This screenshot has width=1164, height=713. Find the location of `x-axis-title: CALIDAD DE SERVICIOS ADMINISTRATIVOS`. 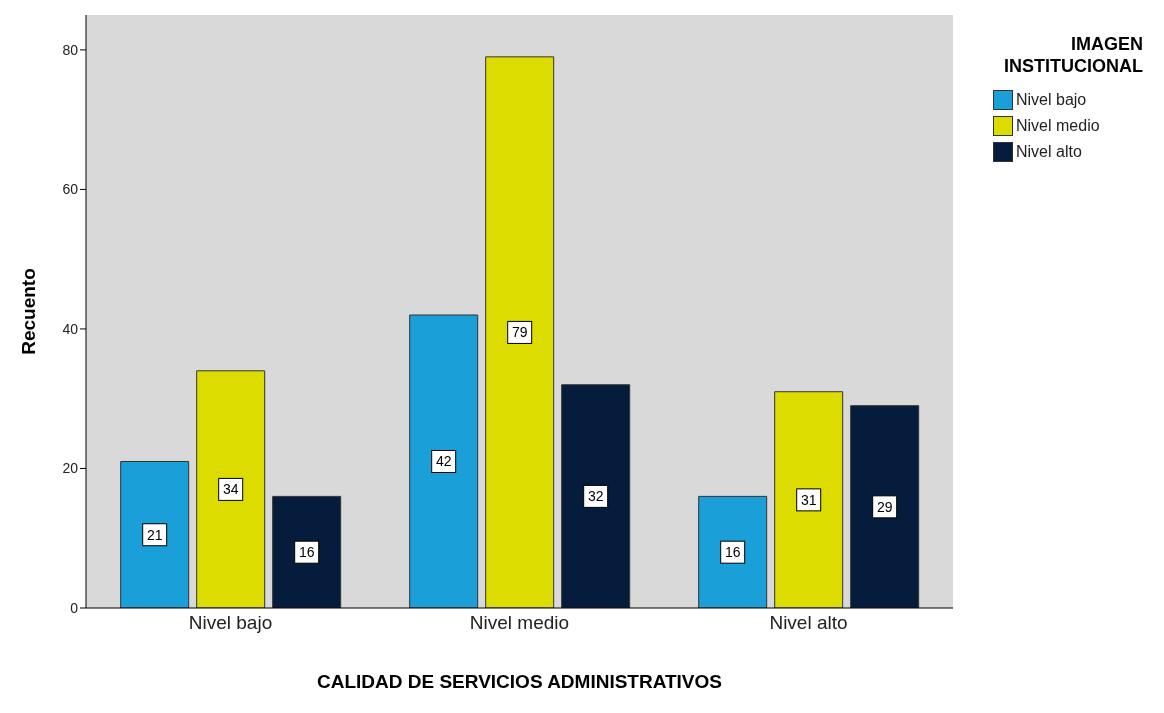

x-axis-title: CALIDAD DE SERVICIOS ADMINISTRATIVOS is located at coordinates (519, 681).